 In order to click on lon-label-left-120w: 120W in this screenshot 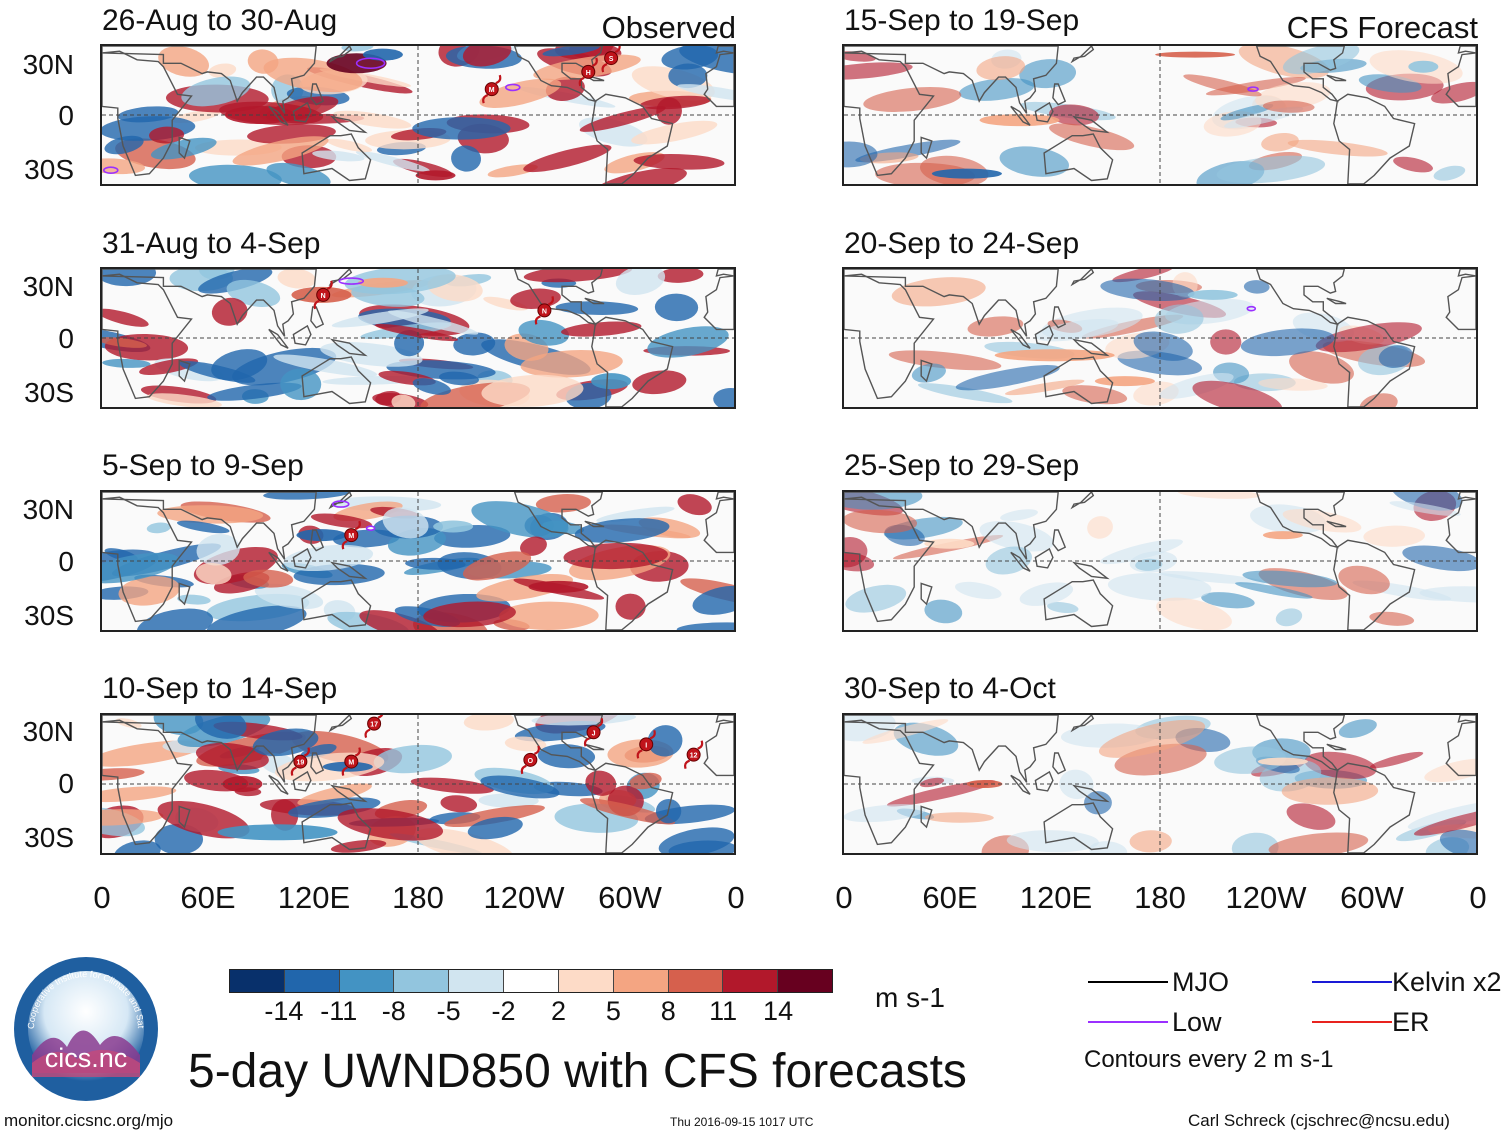, I will do `click(524, 897)`.